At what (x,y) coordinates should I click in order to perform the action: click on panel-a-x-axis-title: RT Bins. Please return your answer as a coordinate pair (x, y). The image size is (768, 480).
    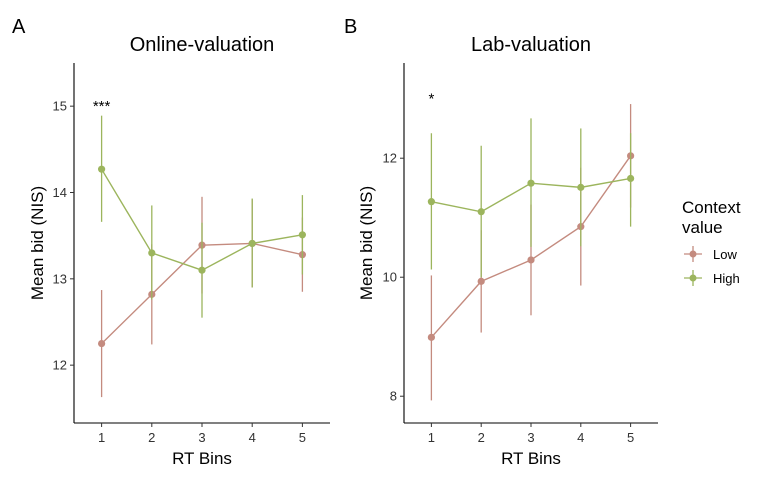
    Looking at the image, I should click on (202, 458).